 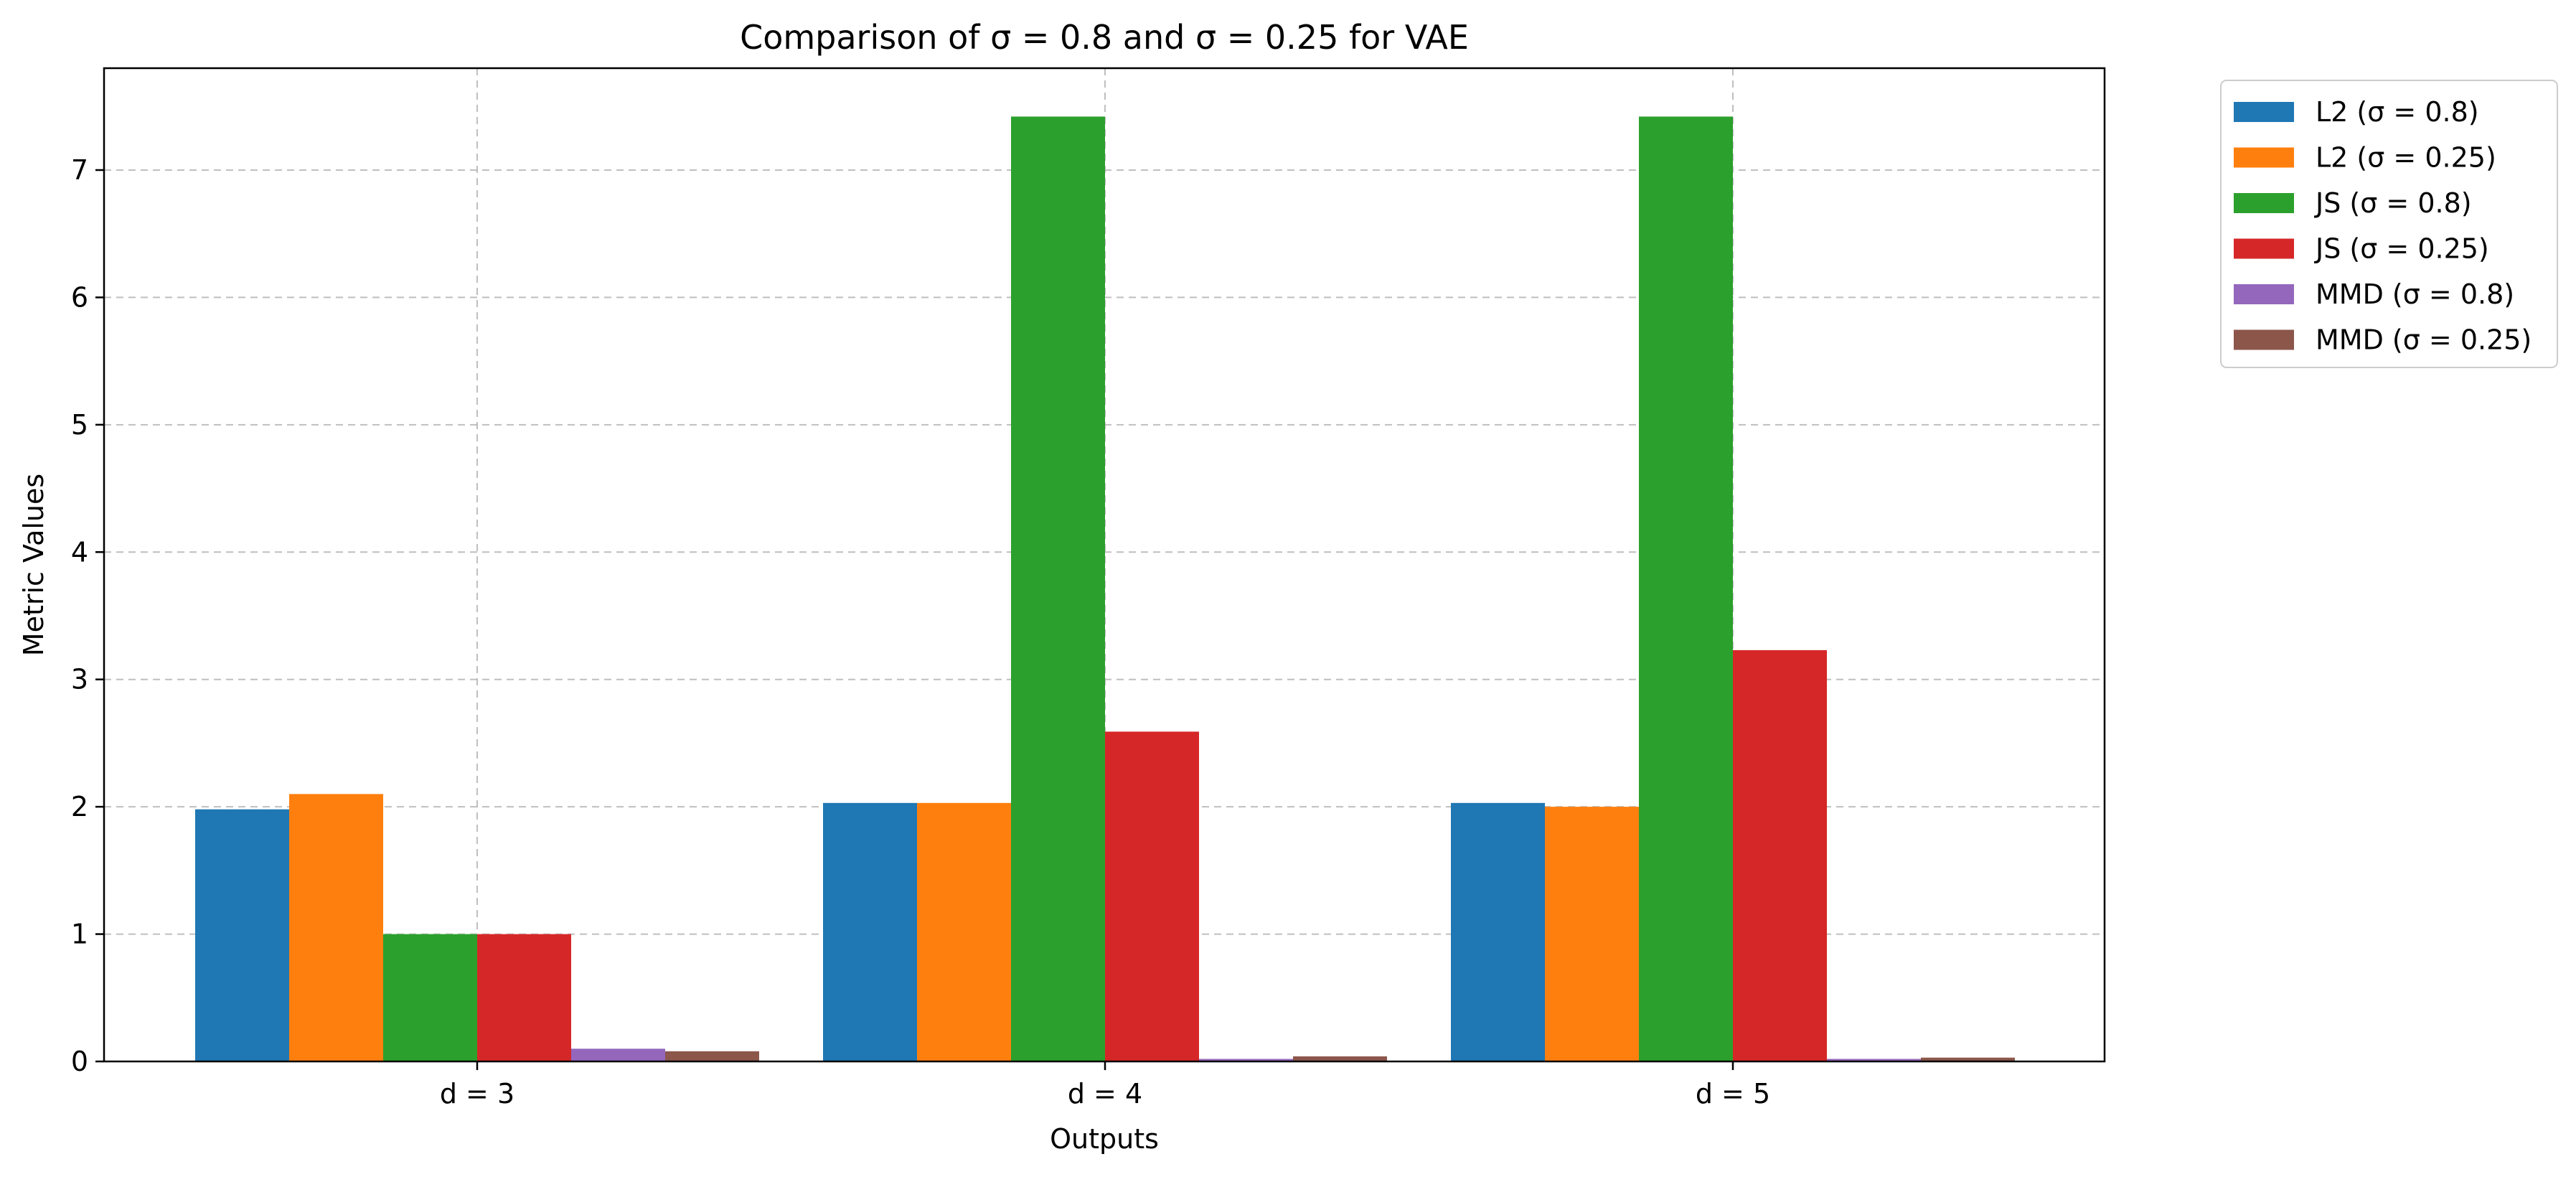 I want to click on x-tick-label: d = 3, so click(x=477, y=1094).